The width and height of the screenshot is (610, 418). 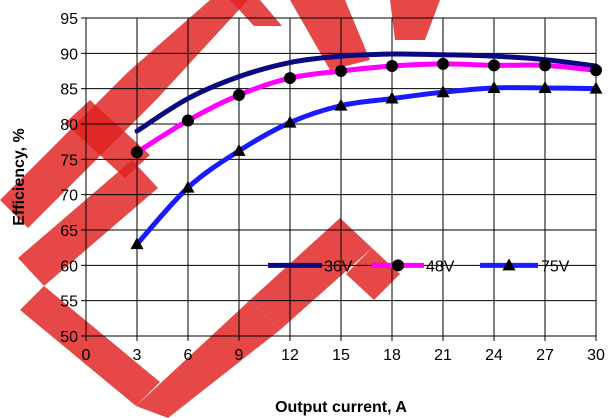 I want to click on x-tick-label: 6, so click(x=188, y=355).